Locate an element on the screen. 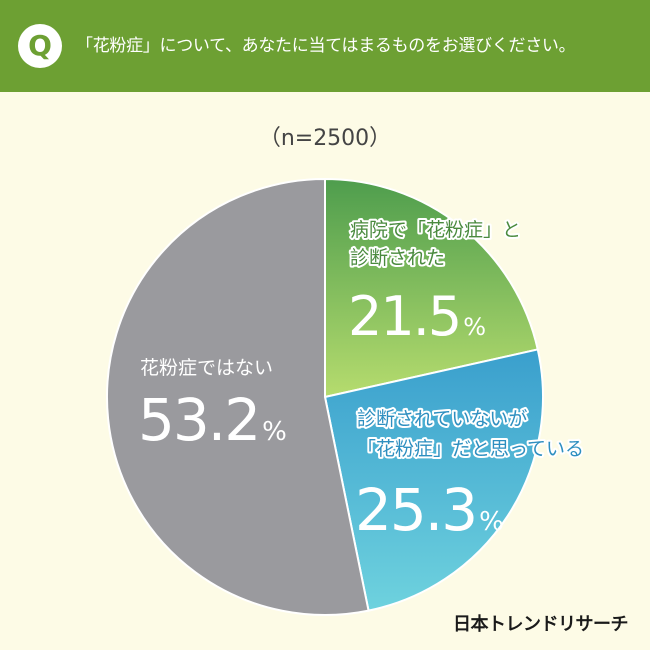 This screenshot has width=650, height=650. brand-logo: 日本トレンドリサーチ is located at coordinates (541, 624).